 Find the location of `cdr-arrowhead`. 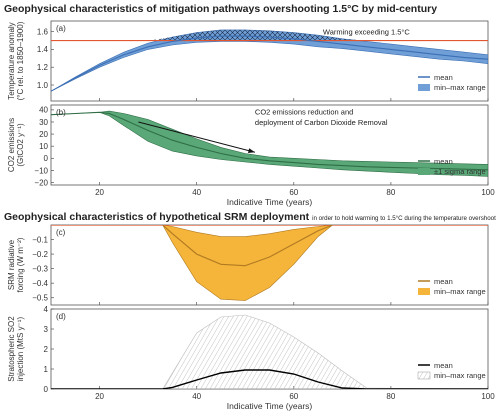

cdr-arrowhead is located at coordinates (251, 150).